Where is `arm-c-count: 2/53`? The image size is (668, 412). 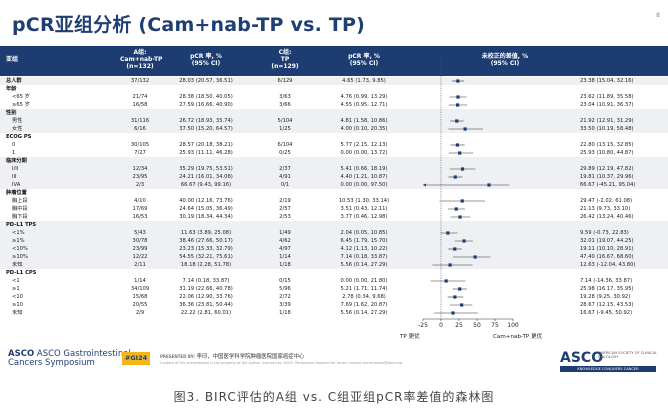 arm-c-count: 2/53 is located at coordinates (285, 217).